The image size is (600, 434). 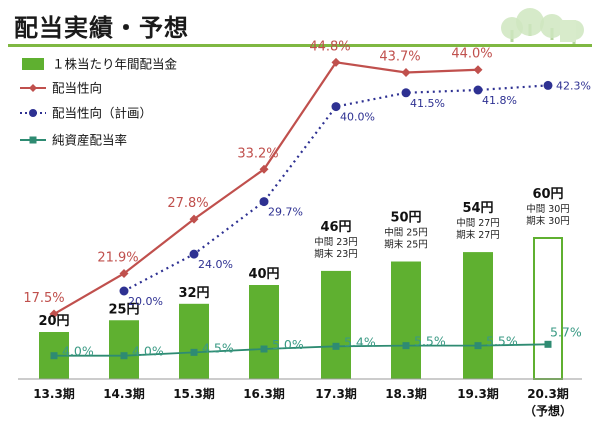 What do you see at coordinates (115, 64) in the screenshot?
I see `legend-label-bar: １株当たり年間配当金` at bounding box center [115, 64].